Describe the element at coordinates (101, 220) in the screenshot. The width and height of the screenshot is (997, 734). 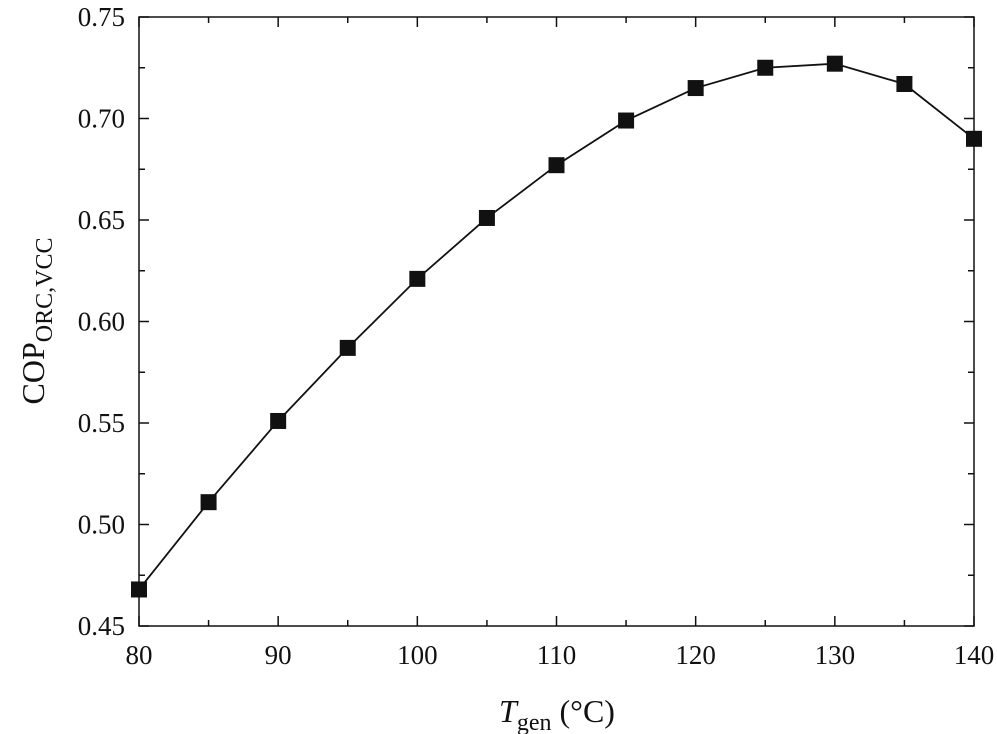
I see `y-tick-label: 0.65` at that location.